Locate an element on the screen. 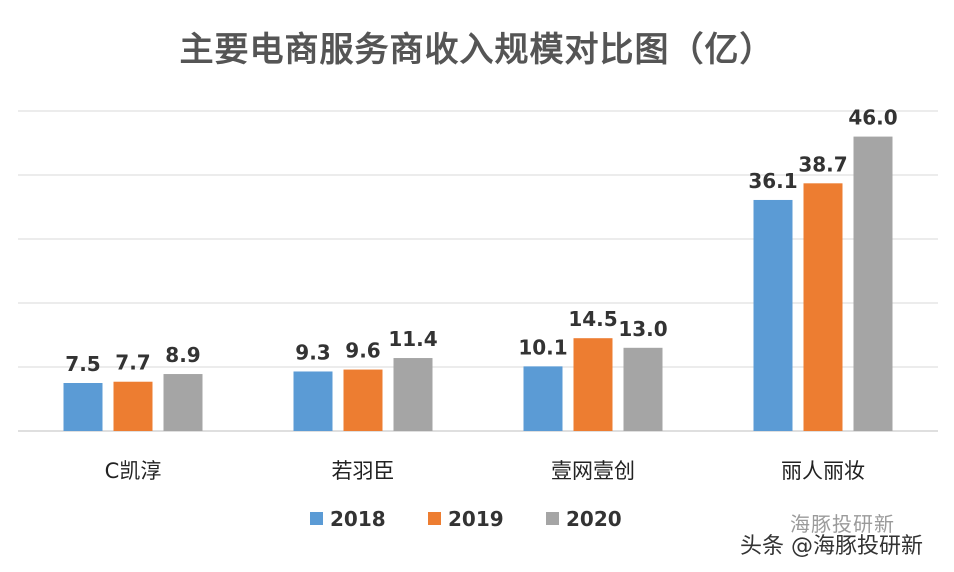 This screenshot has height=572, width=954. data-label: 11.4 is located at coordinates (412, 339).